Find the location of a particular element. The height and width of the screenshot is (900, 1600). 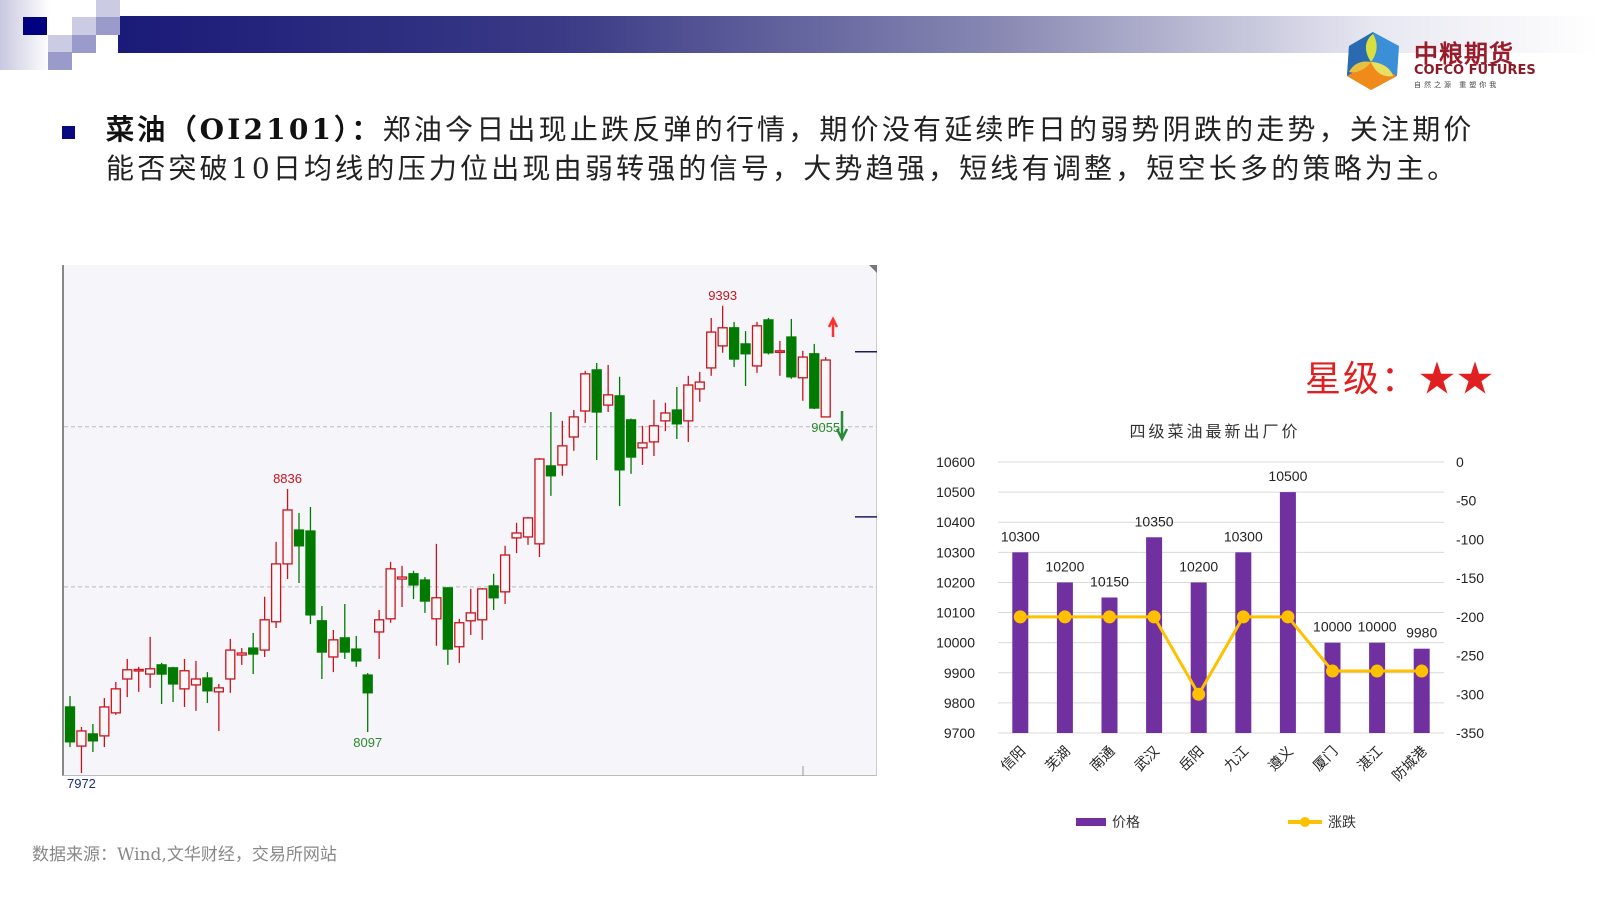

category-label: 防城港 is located at coordinates (1410, 764).